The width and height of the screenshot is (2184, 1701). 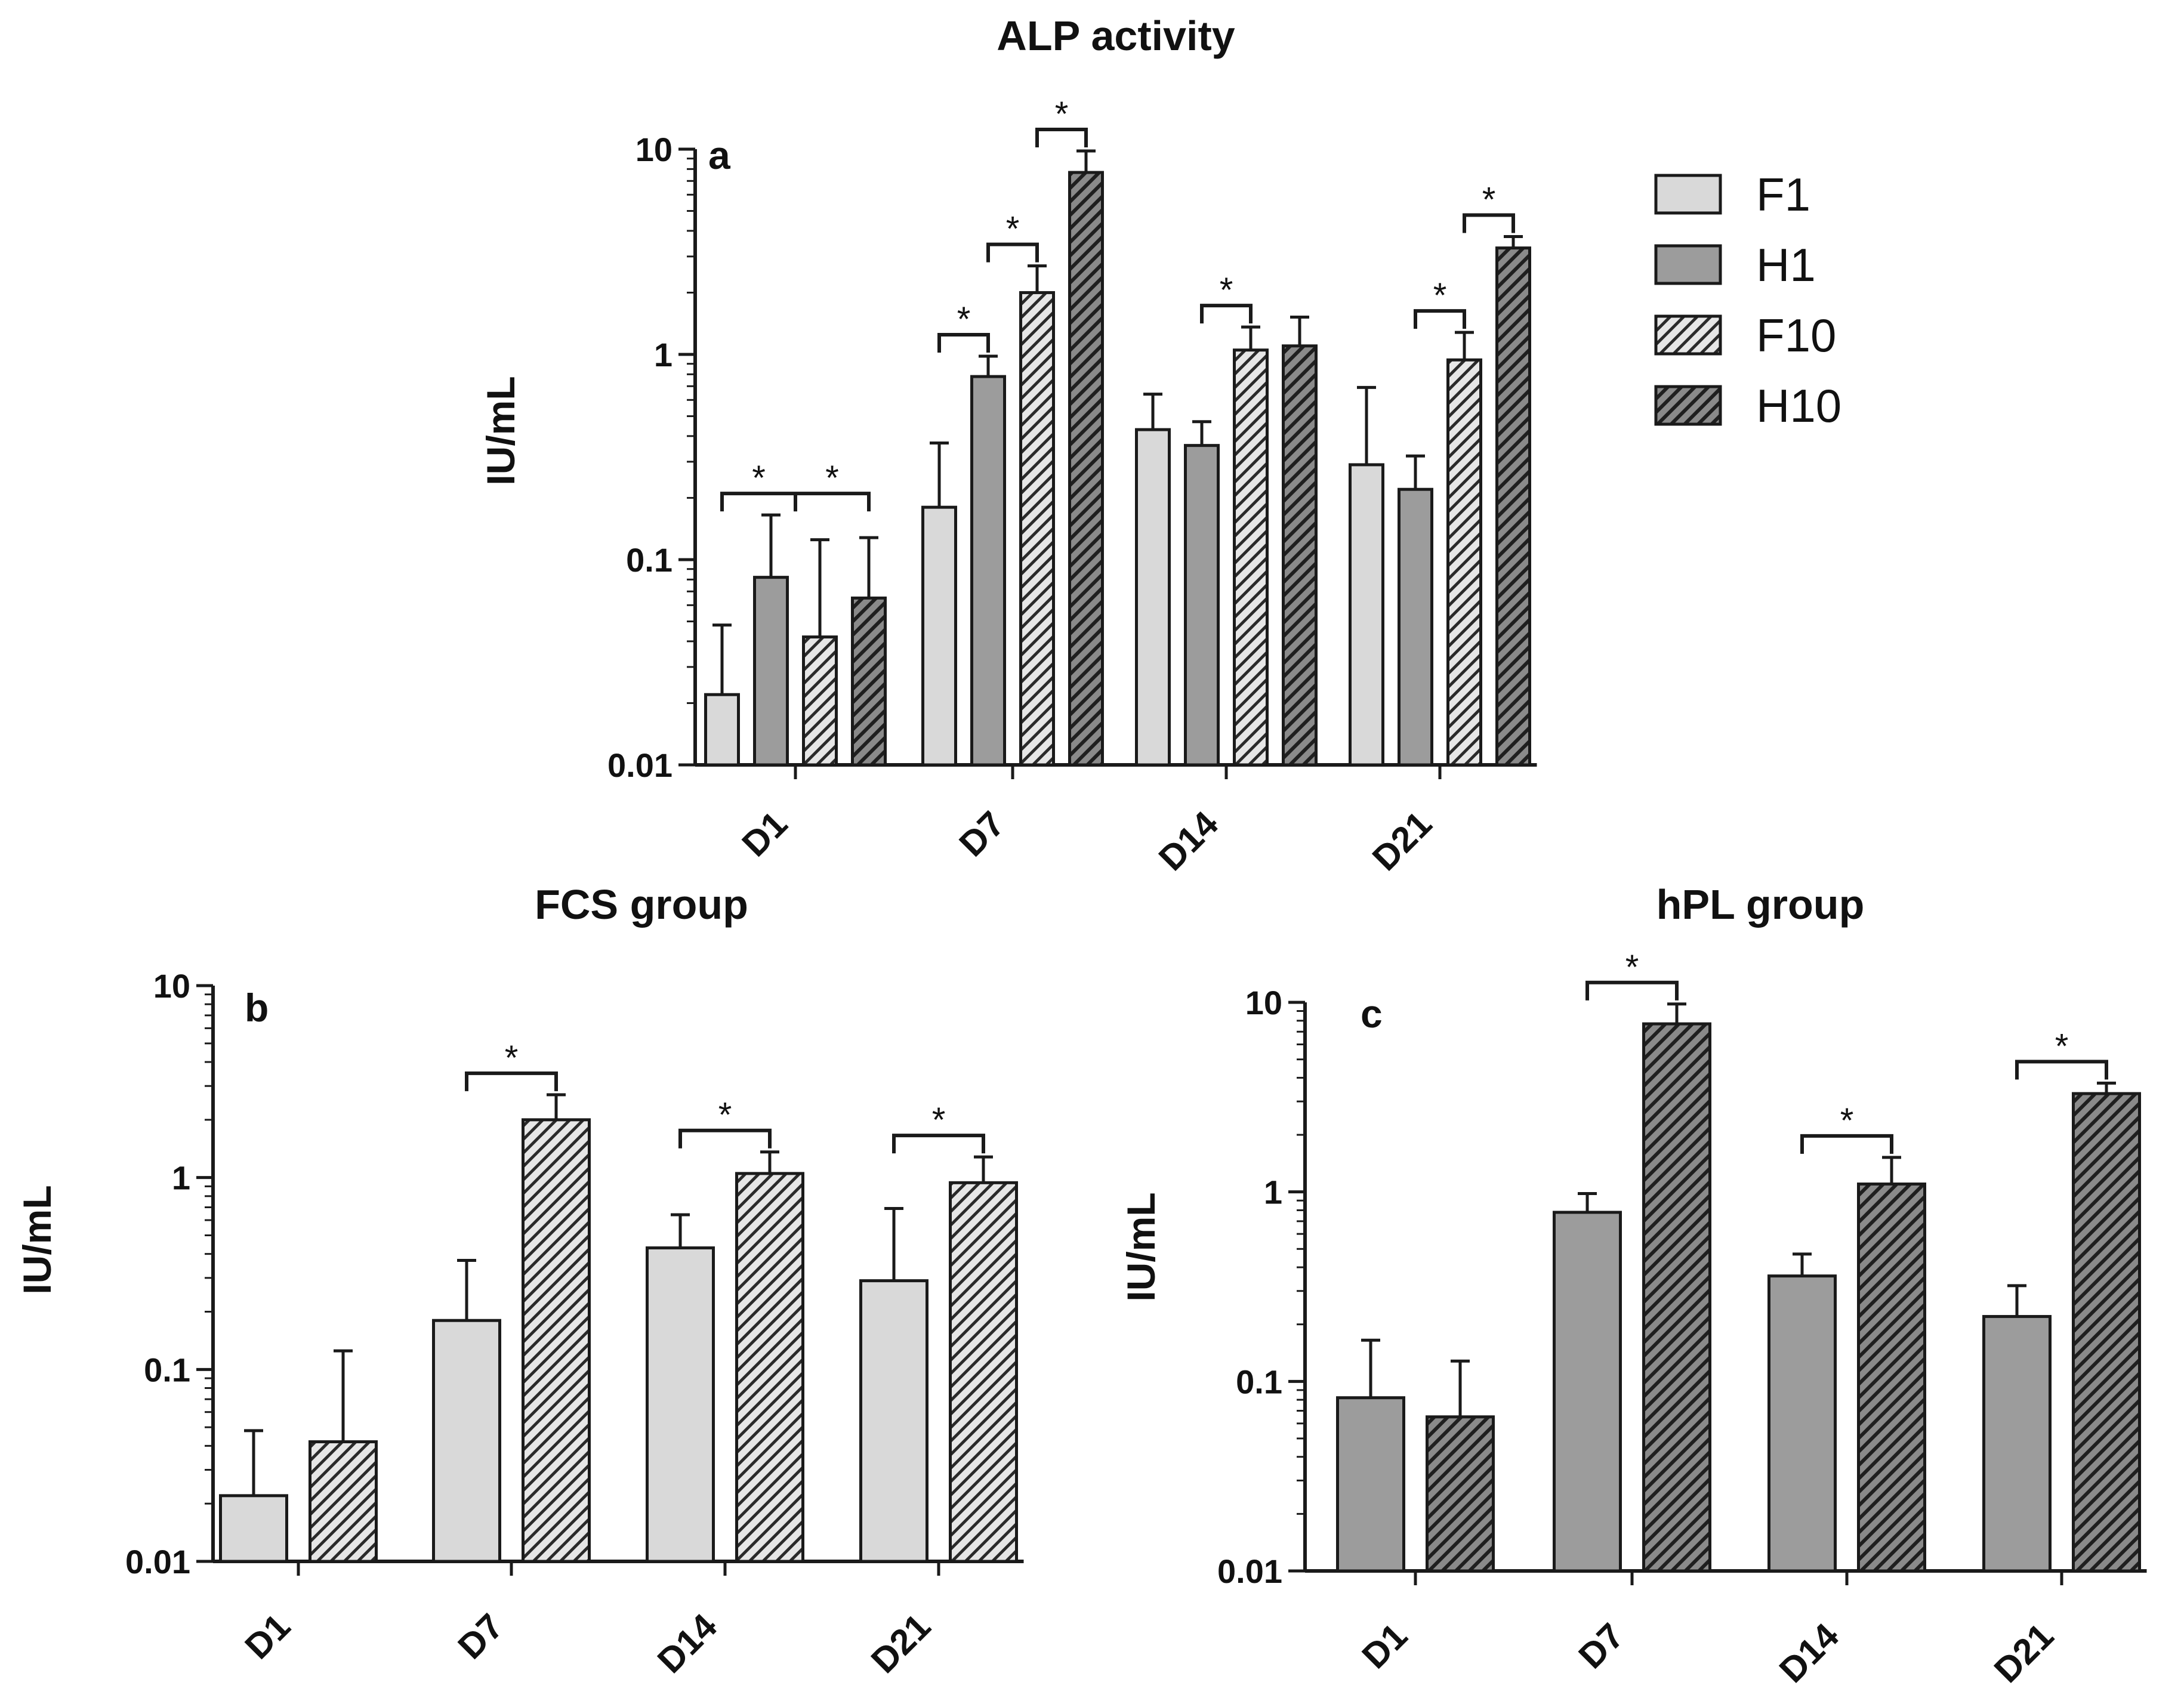 I want to click on panel-a-bar-f10-d7, so click(x=1037, y=529).